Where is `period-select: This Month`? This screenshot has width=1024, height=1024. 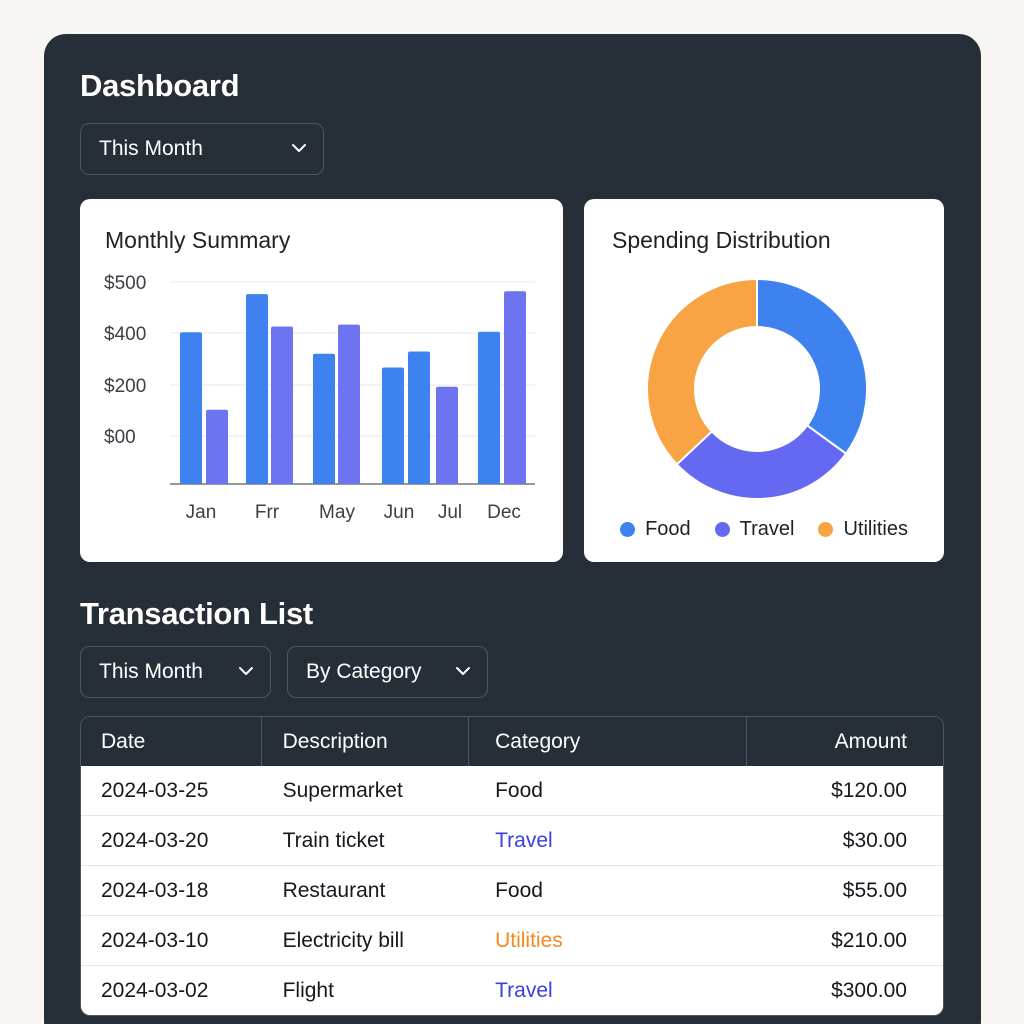 period-select: This Month is located at coordinates (202, 149).